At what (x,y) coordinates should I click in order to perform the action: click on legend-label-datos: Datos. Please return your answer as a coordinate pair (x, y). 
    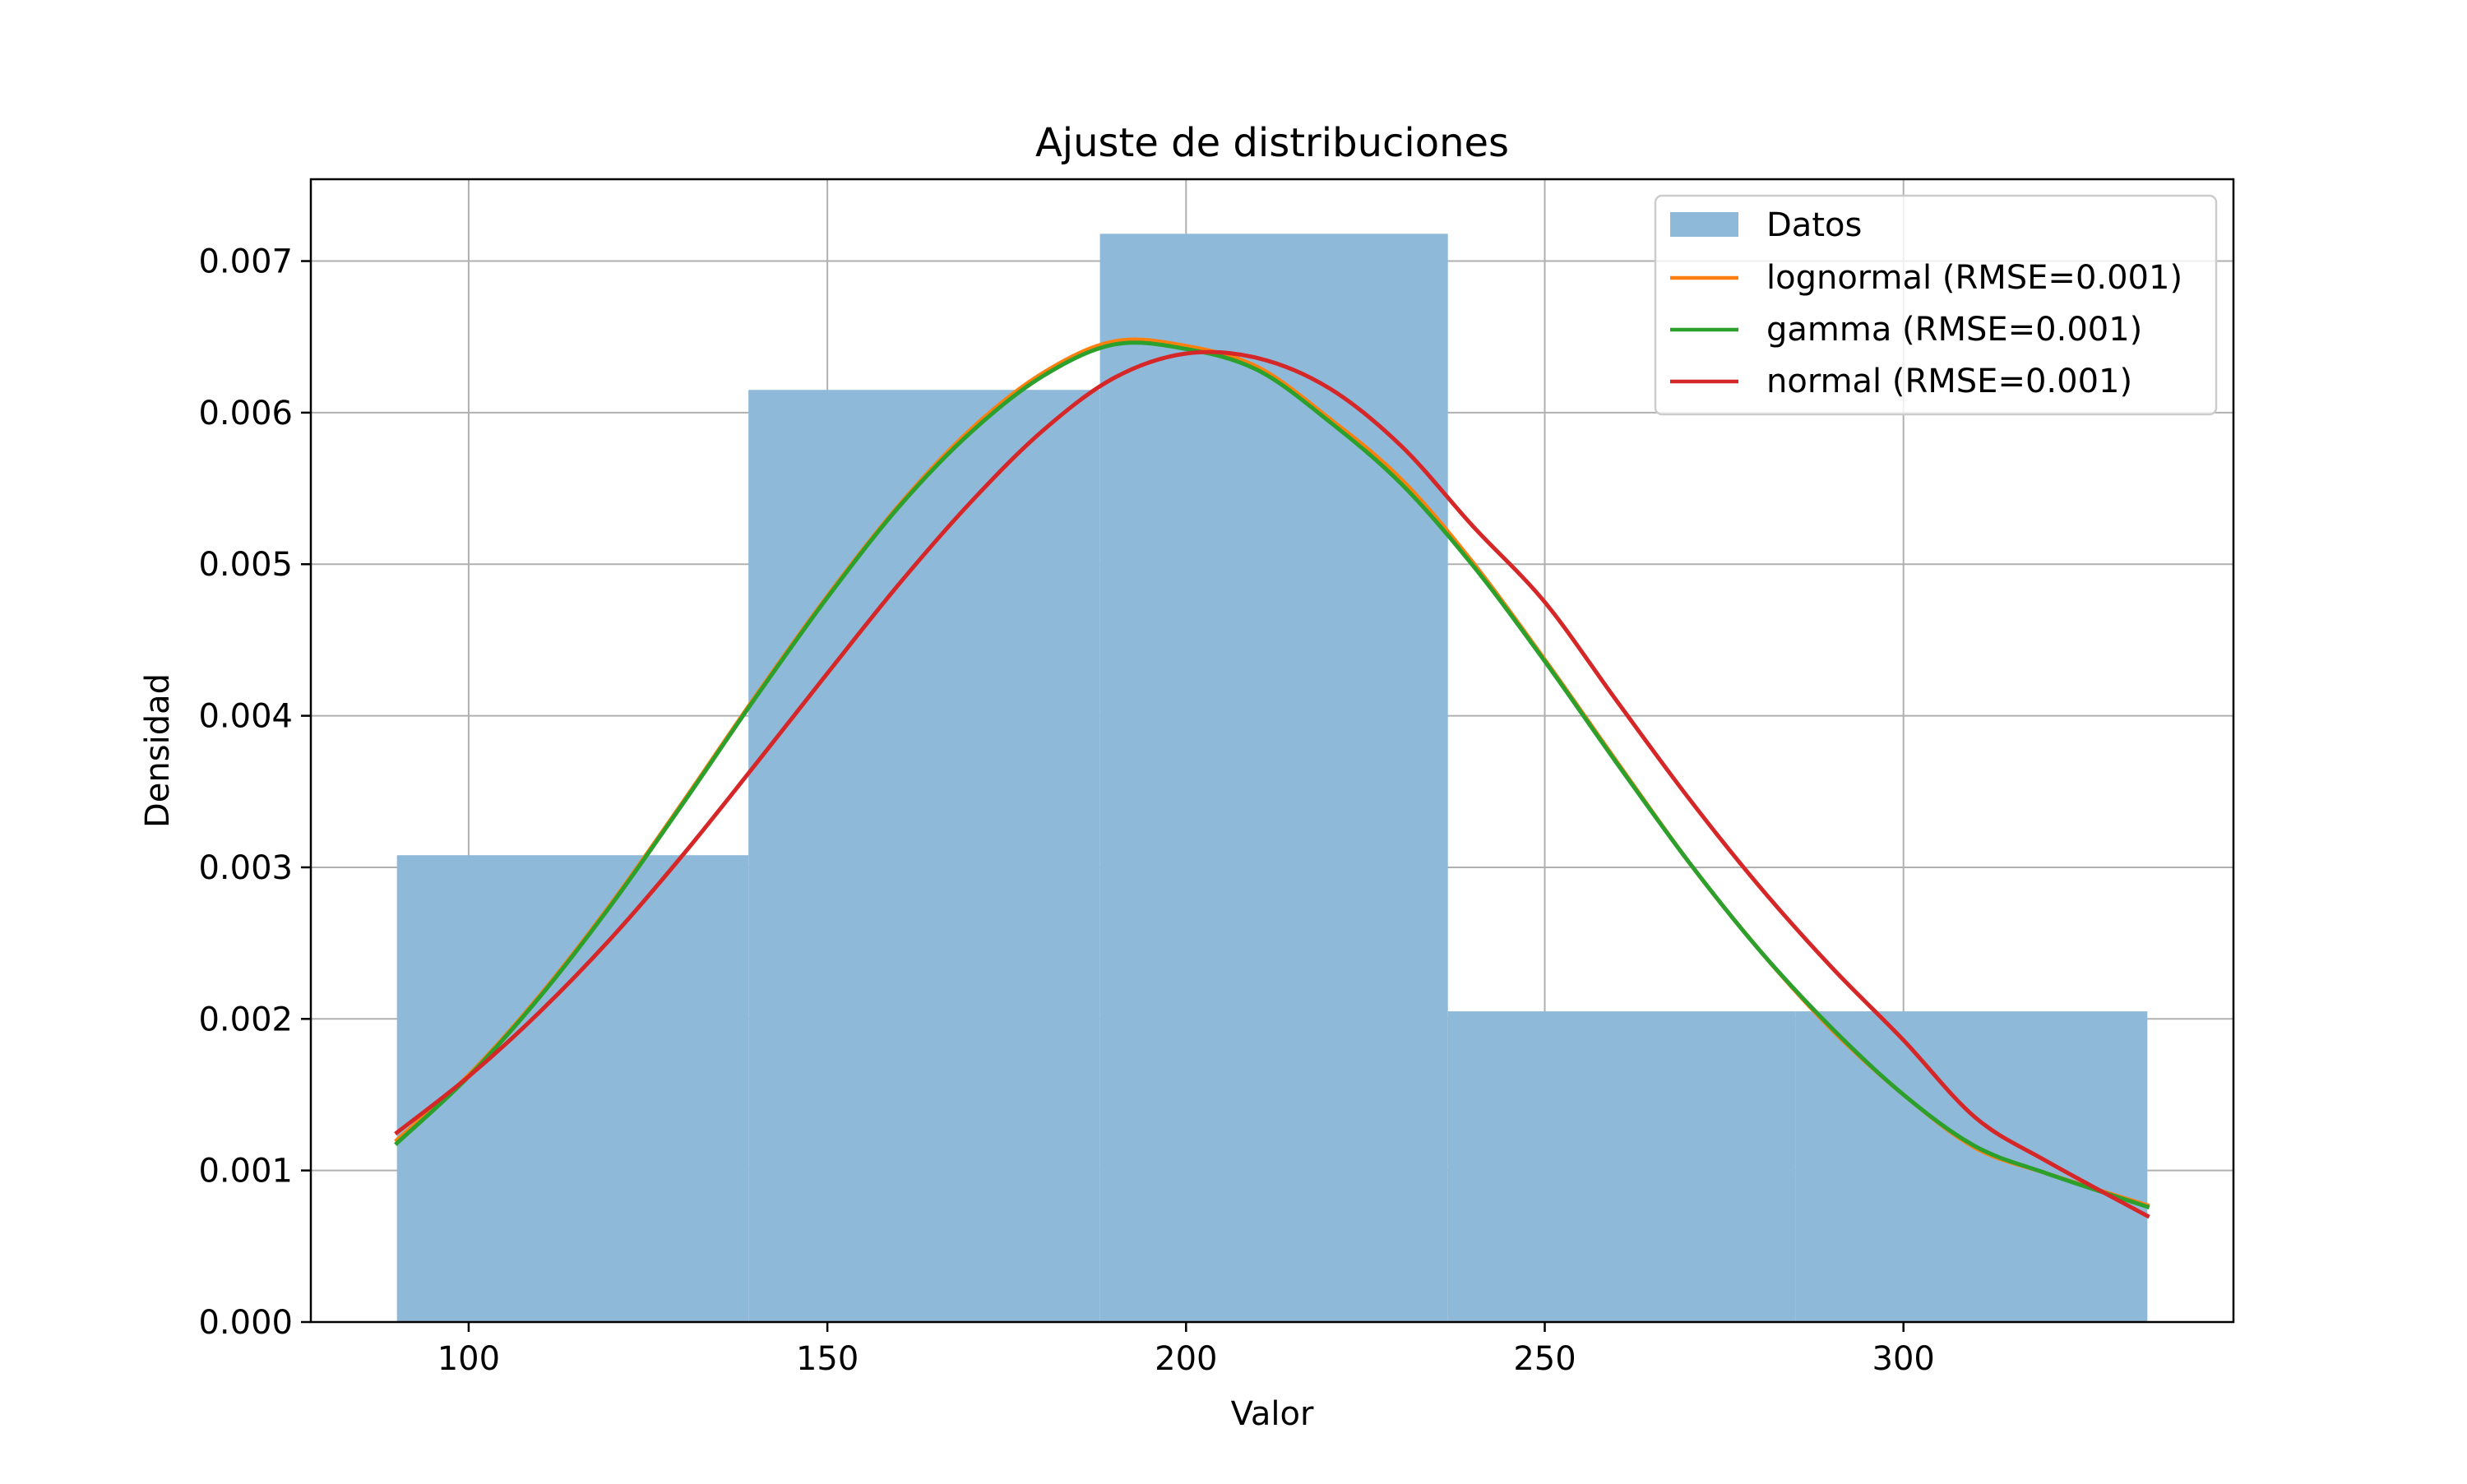
    Looking at the image, I should click on (1814, 225).